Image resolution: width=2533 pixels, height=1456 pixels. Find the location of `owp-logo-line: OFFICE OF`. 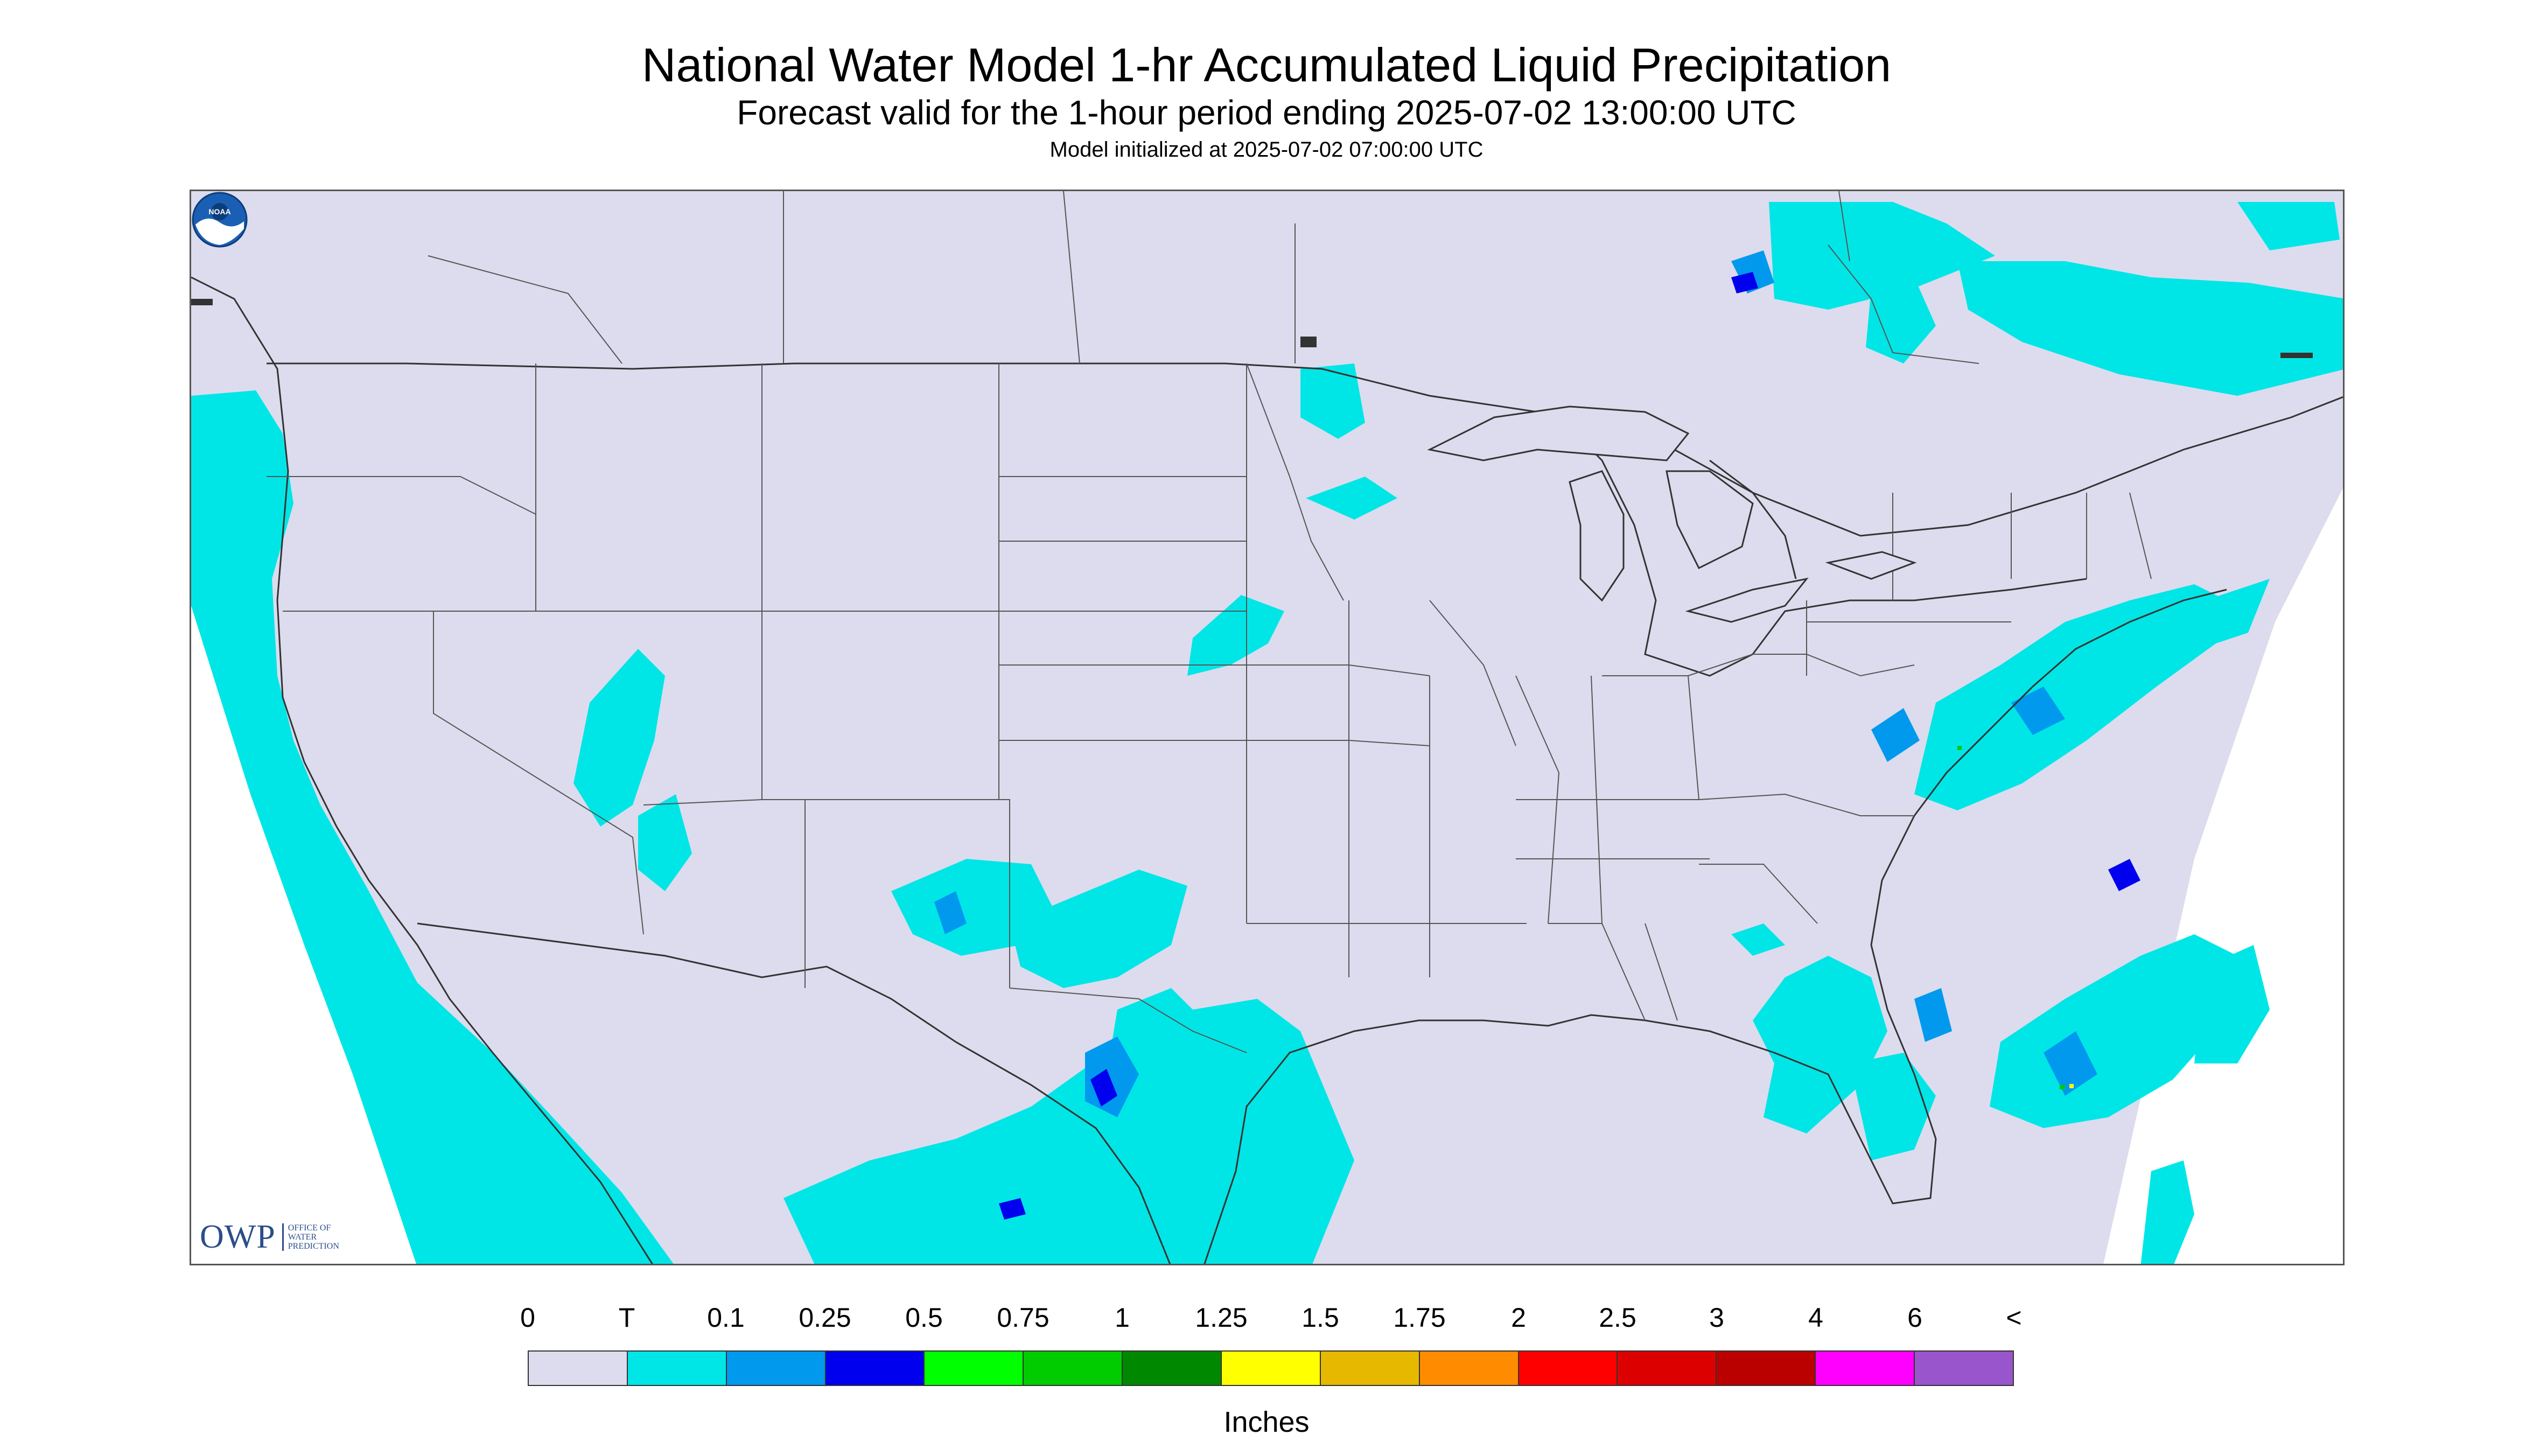

owp-logo-line: OFFICE OF is located at coordinates (309, 1228).